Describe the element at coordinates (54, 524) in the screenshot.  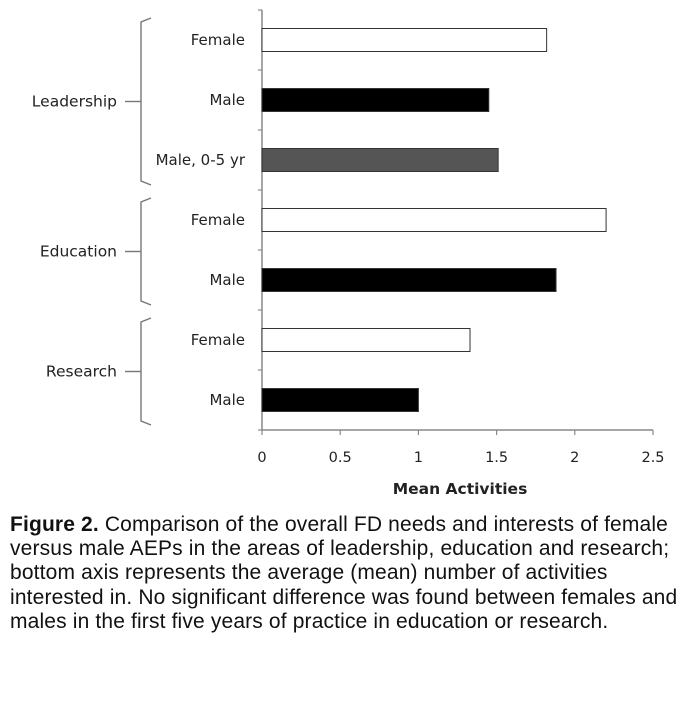
I see `figure-number: Figure 2.` at that location.